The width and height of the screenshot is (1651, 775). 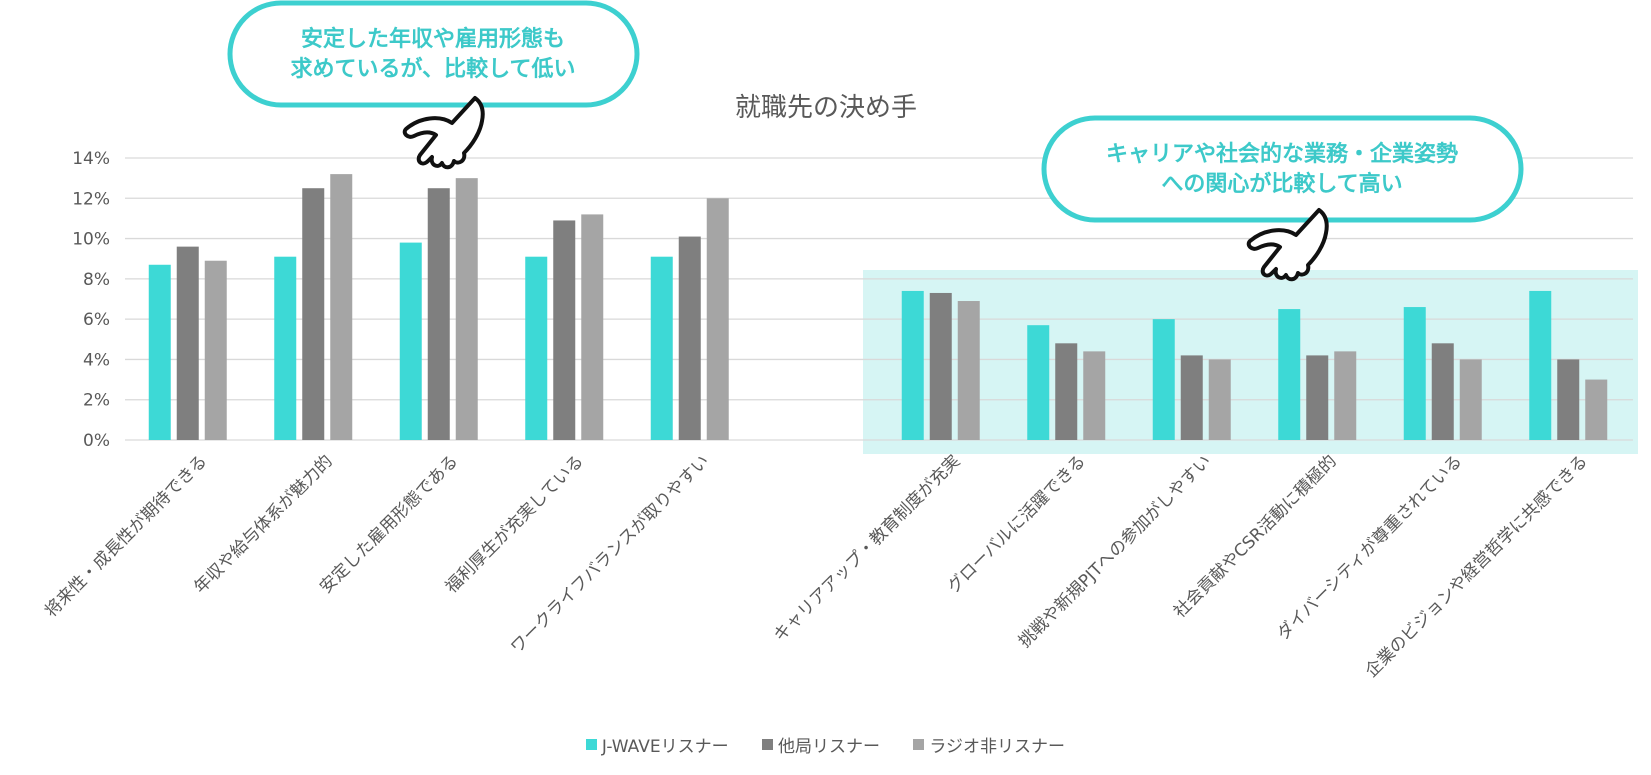 What do you see at coordinates (1017, 524) in the screenshot?
I see `x-tick-label: グローバルに活躍できる` at bounding box center [1017, 524].